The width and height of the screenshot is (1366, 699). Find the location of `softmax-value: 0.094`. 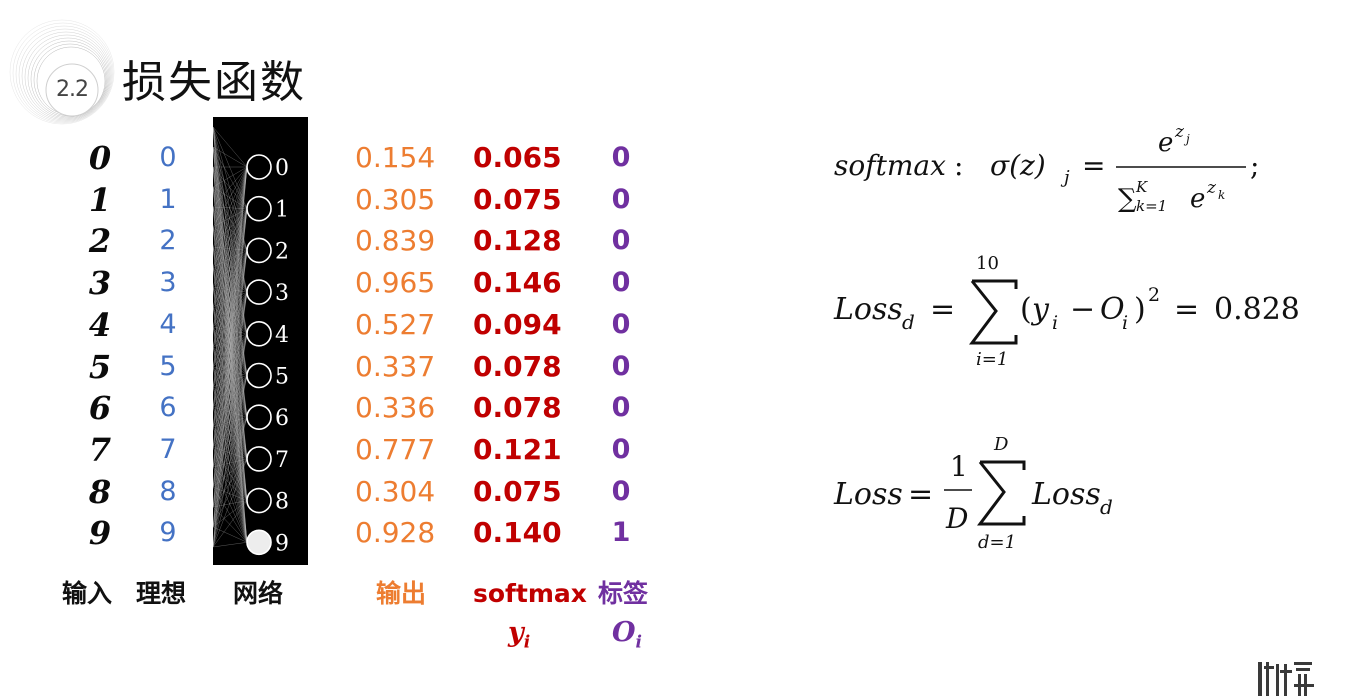

softmax-value: 0.094 is located at coordinates (517, 324).